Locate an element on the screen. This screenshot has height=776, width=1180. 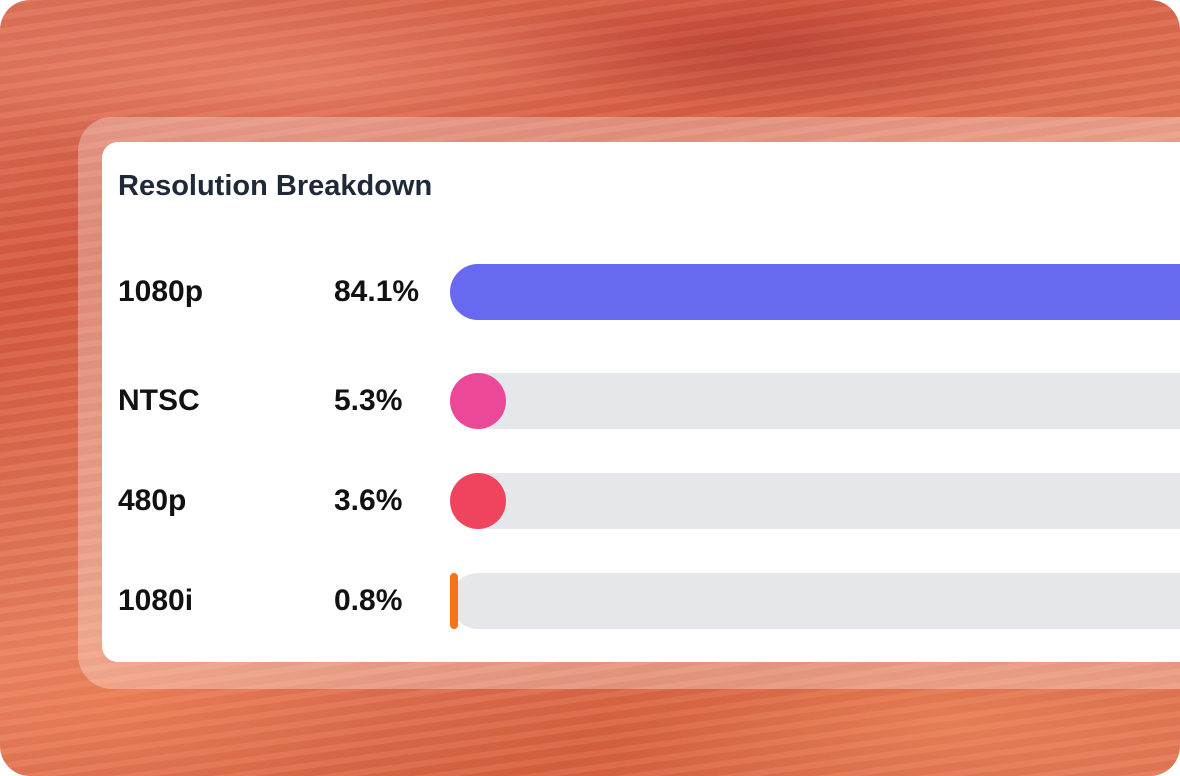
row-label: NTSC is located at coordinates (159, 400).